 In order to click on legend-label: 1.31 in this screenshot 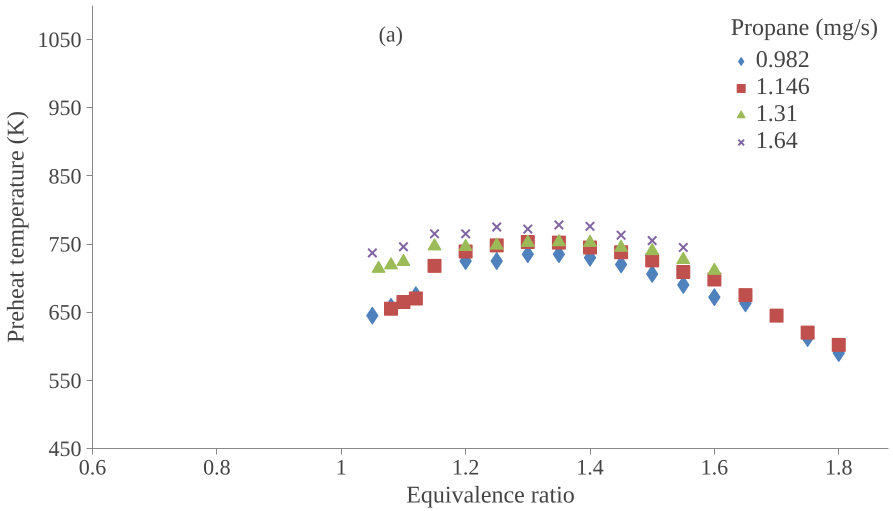, I will do `click(777, 114)`.